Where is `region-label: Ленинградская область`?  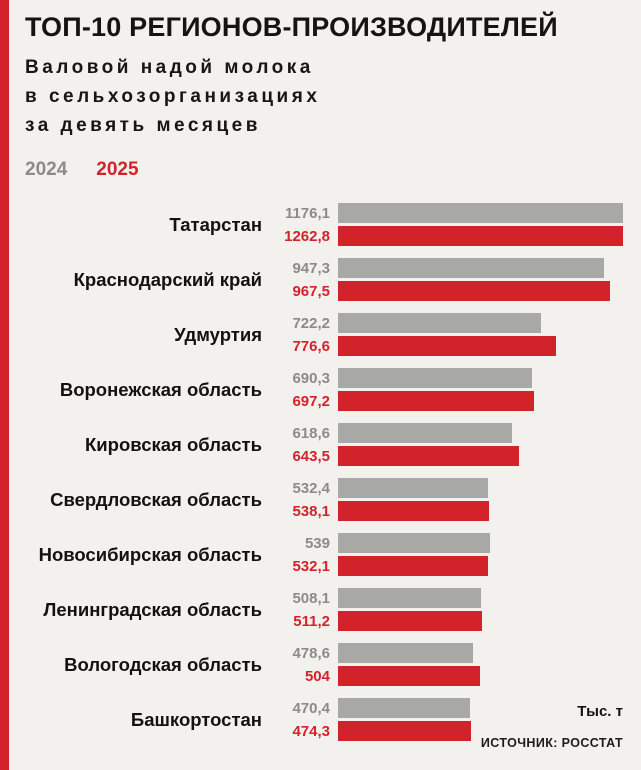 region-label: Ленинградская область is located at coordinates (152, 609).